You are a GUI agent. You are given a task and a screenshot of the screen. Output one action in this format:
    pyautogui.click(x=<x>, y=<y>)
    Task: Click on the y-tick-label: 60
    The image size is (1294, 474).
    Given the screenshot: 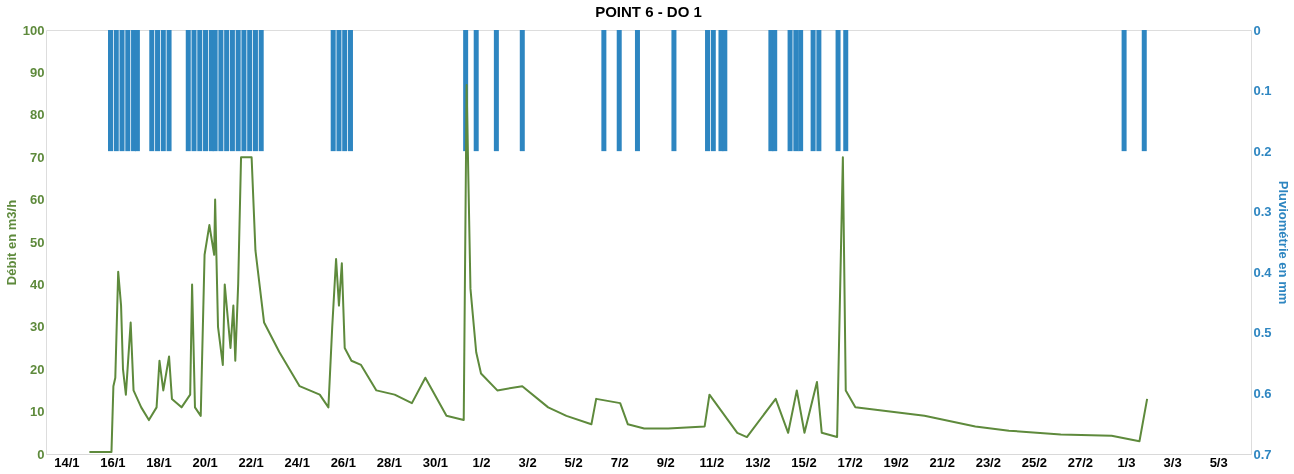 What is the action you would take?
    pyautogui.click(x=37, y=200)
    